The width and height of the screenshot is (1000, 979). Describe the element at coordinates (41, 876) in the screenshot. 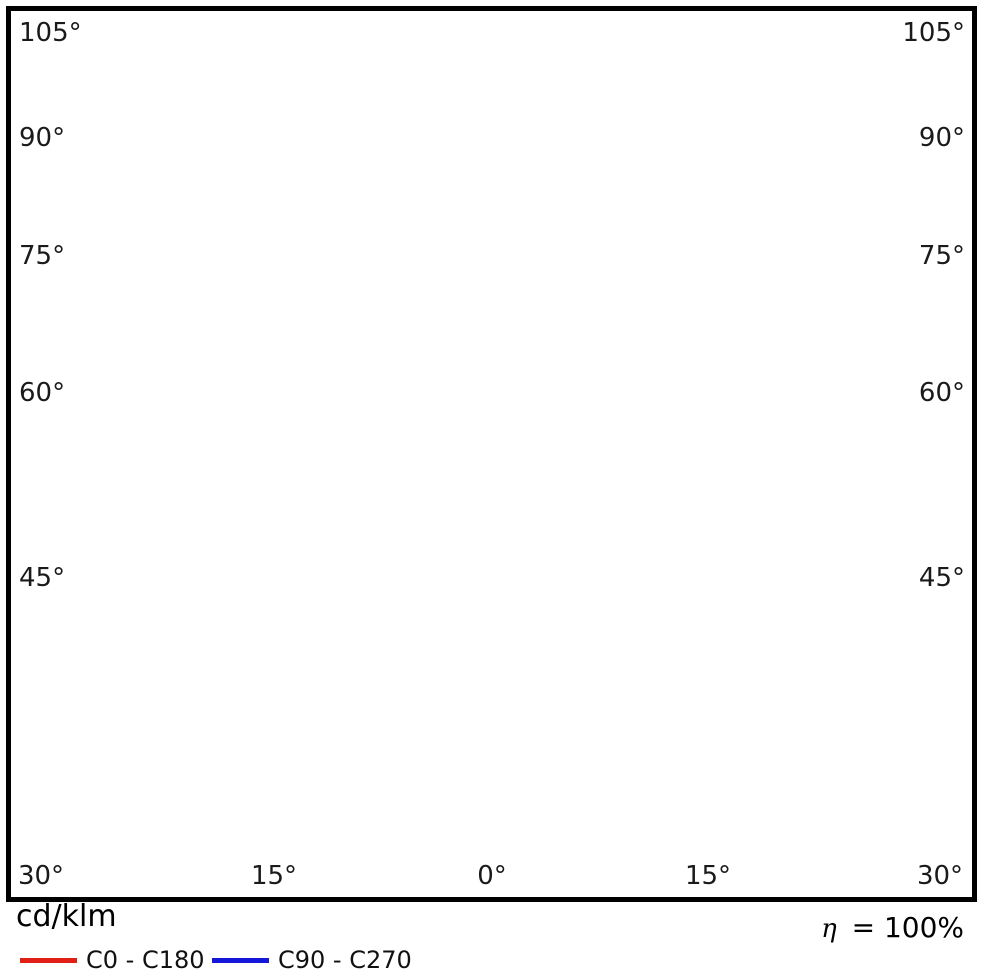

I see `angle-label-bottom-30-left: 30°` at that location.